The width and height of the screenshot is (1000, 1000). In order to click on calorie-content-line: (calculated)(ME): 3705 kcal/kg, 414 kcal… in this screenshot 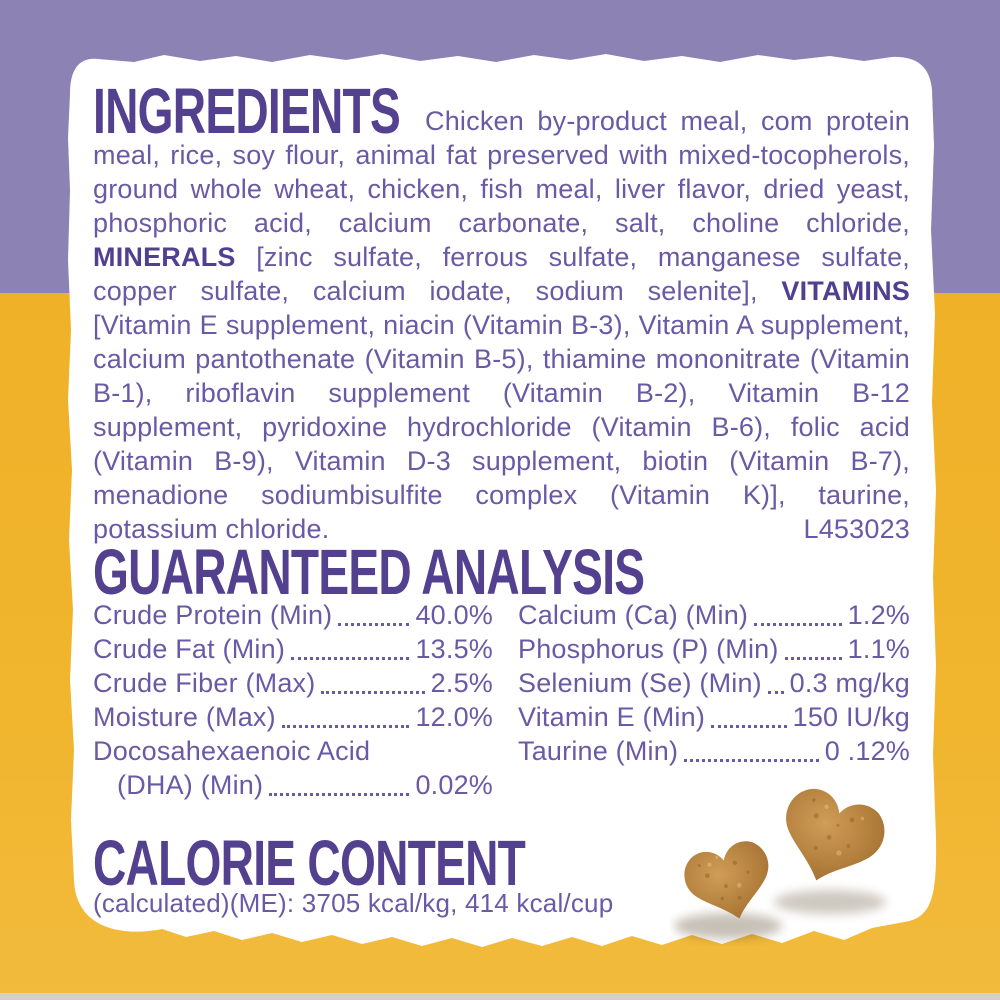, I will do `click(353, 903)`.